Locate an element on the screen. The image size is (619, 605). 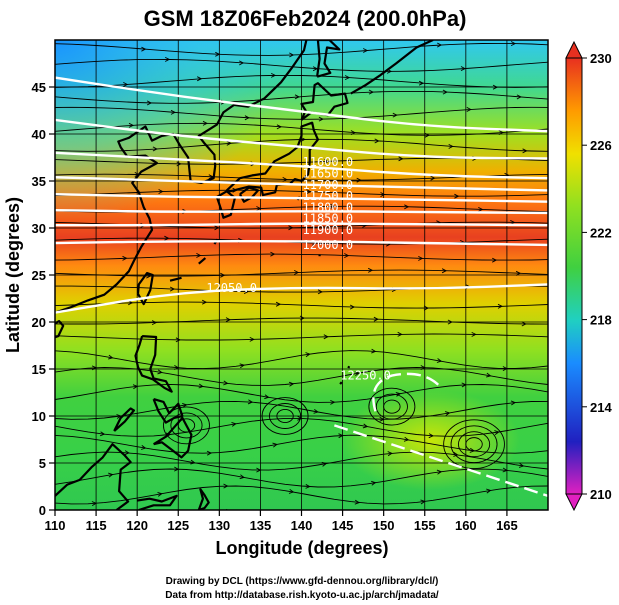
coast-visayas is located at coordinates (168, 411).